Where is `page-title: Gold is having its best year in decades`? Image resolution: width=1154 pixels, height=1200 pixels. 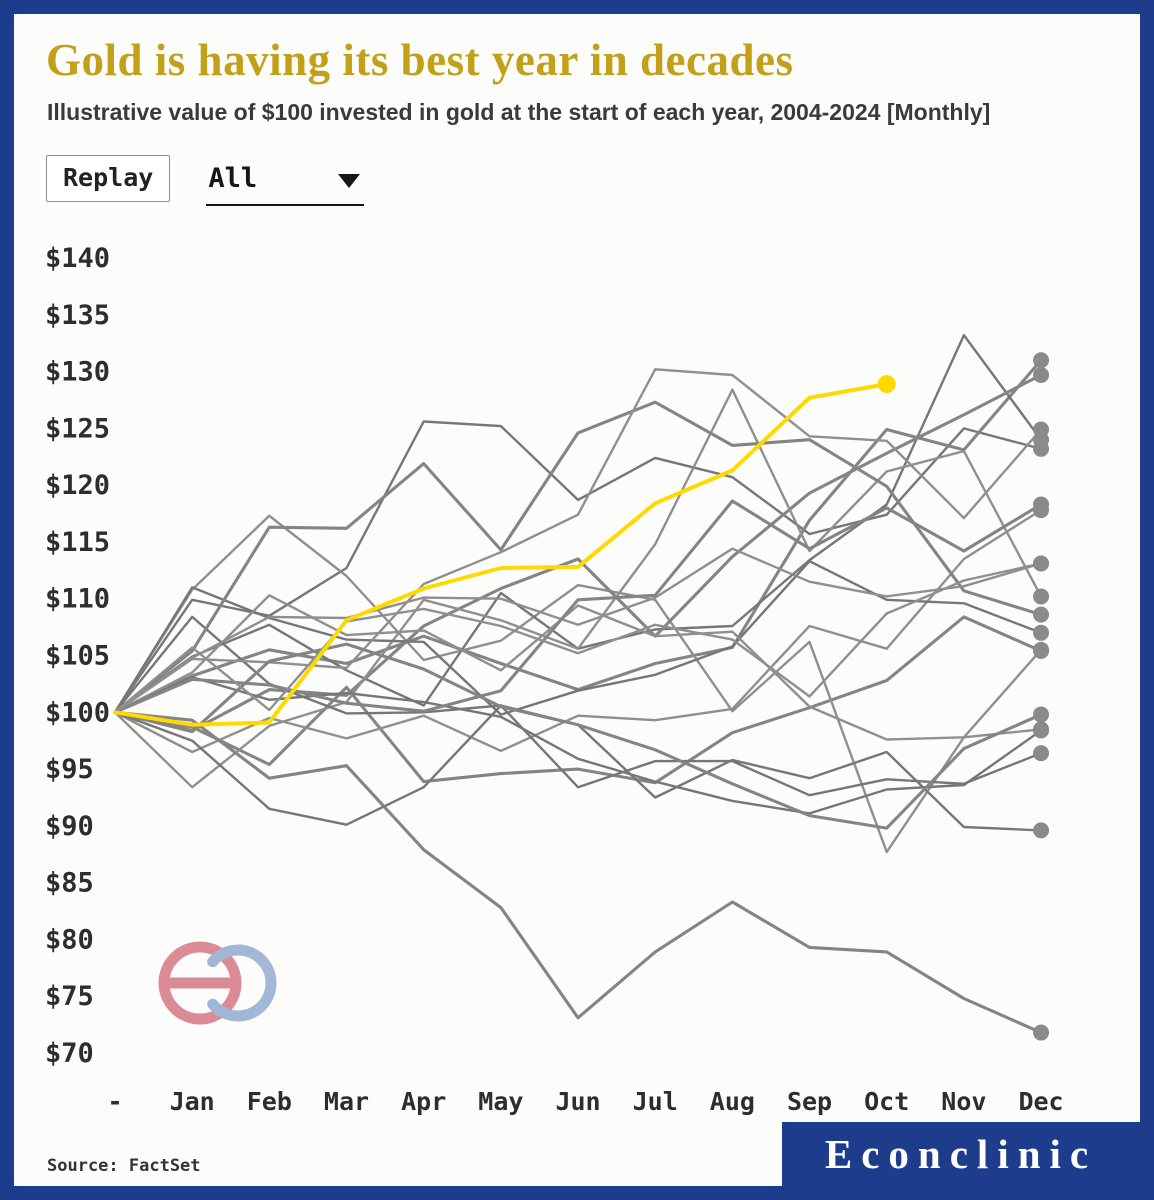 page-title: Gold is having its best year in decades is located at coordinates (420, 60).